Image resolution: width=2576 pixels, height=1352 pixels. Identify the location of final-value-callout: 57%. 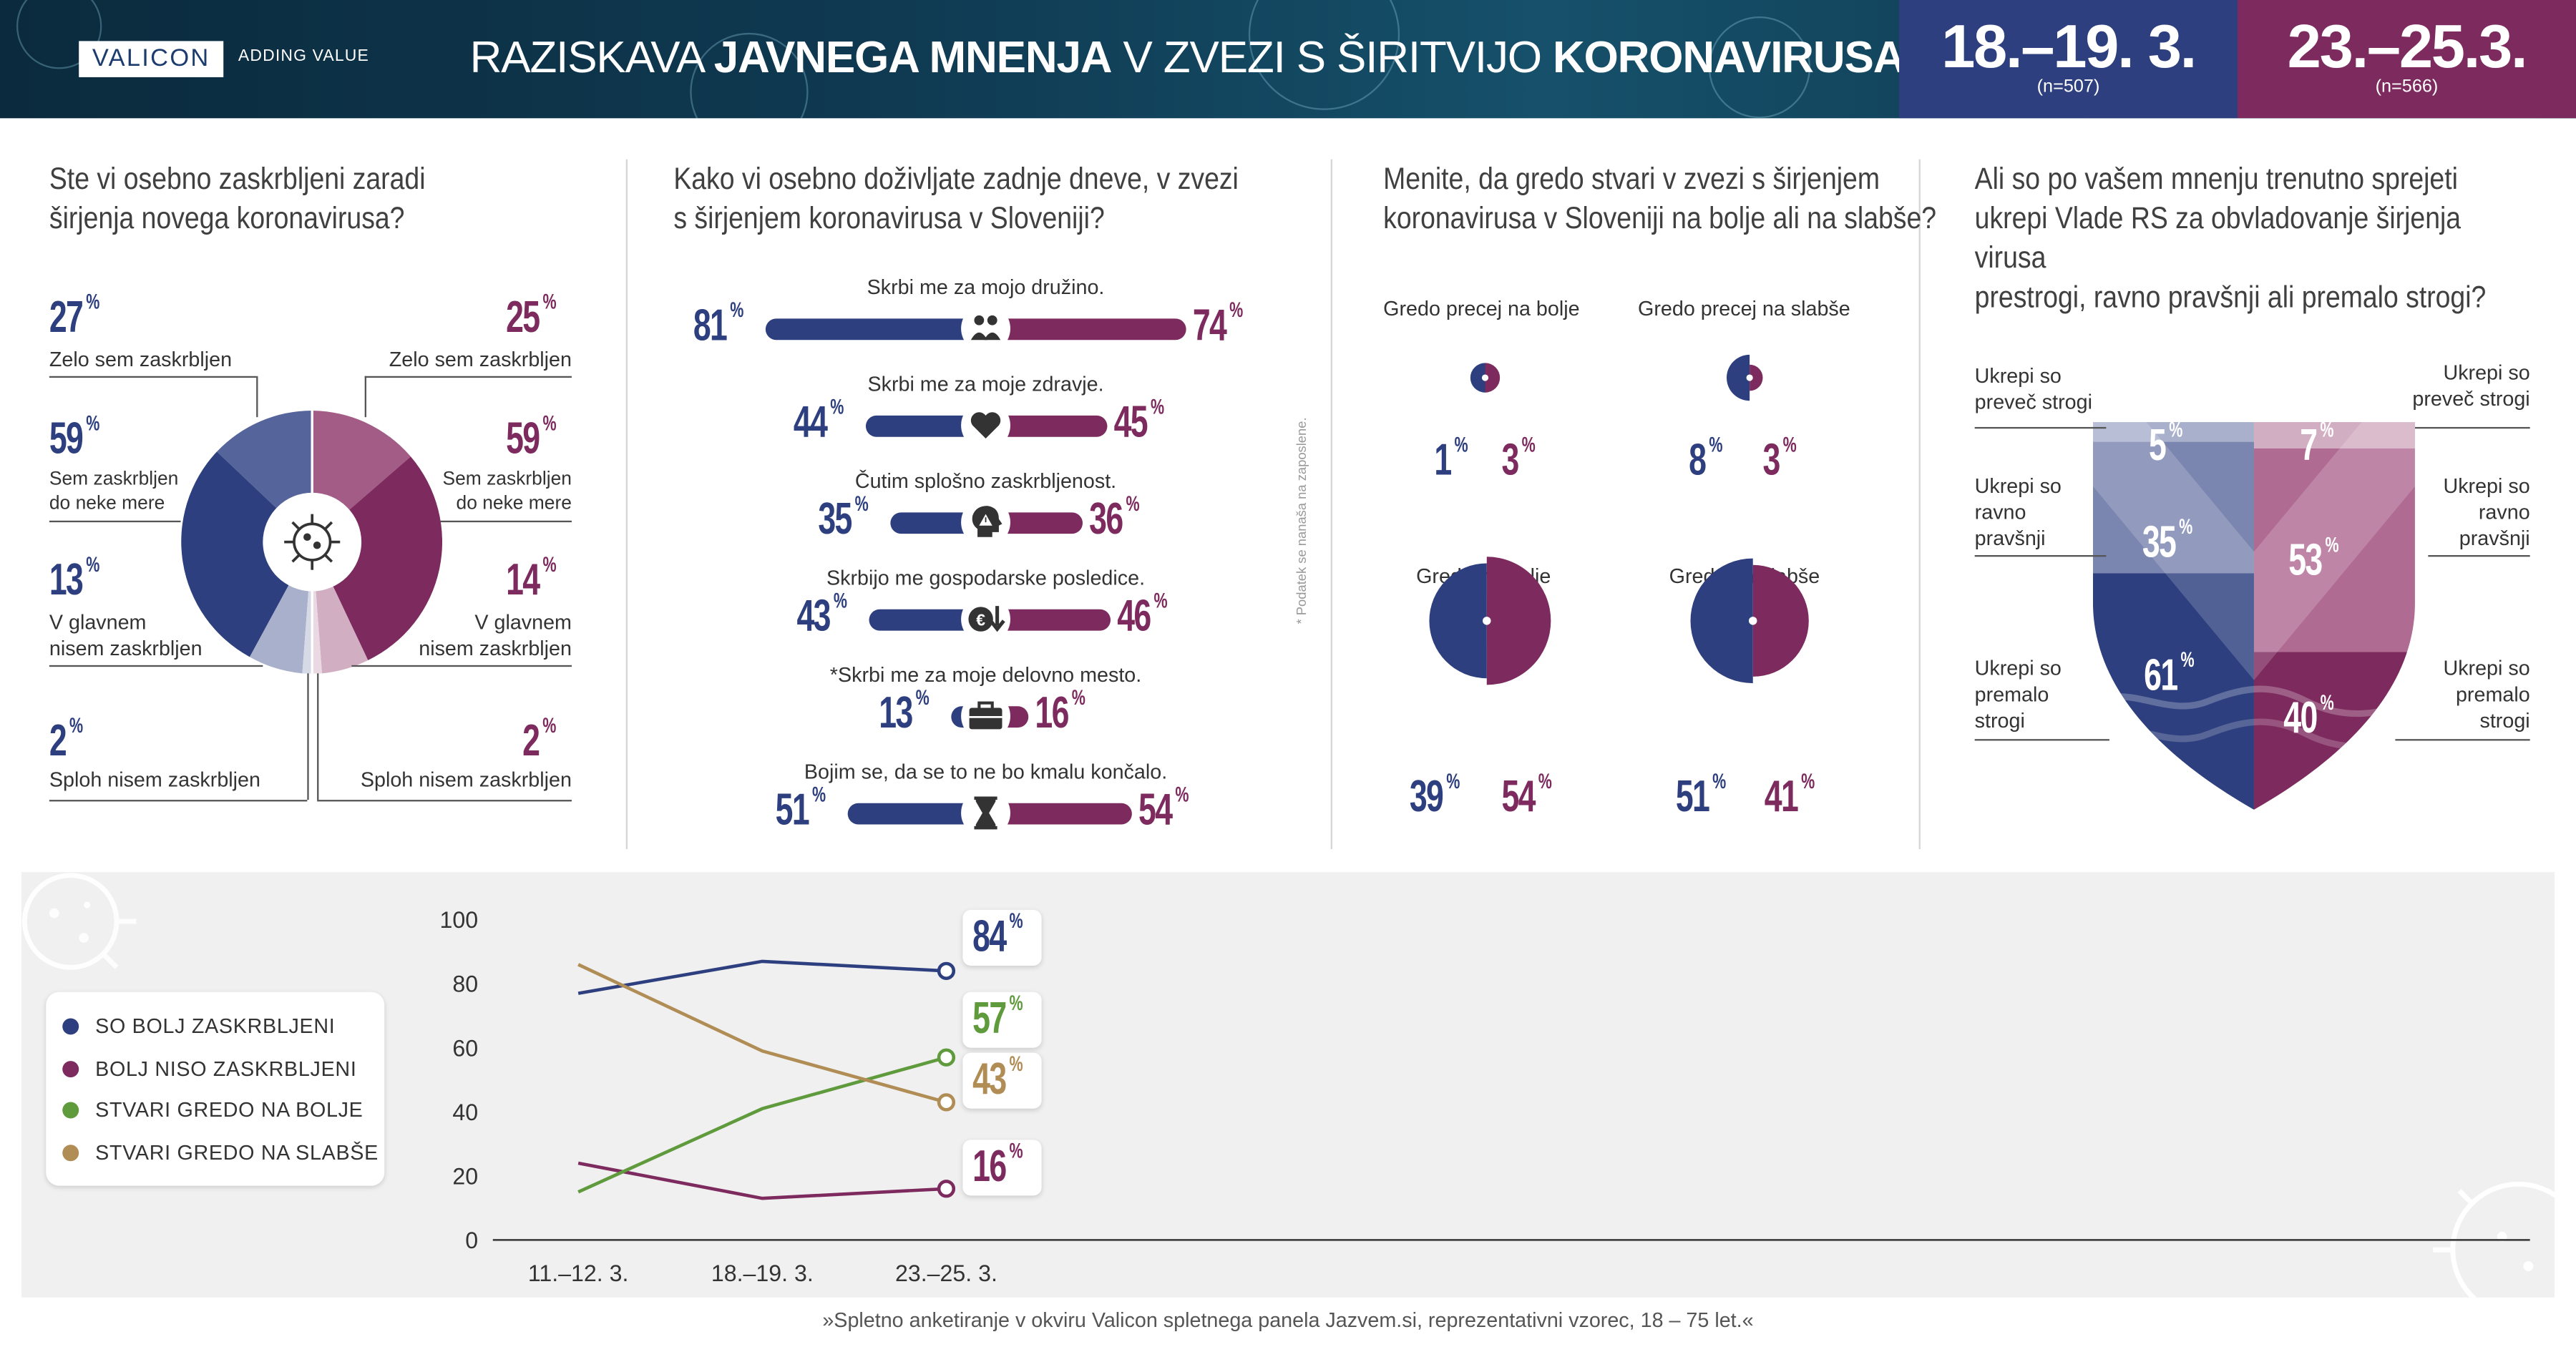
(1002, 1019).